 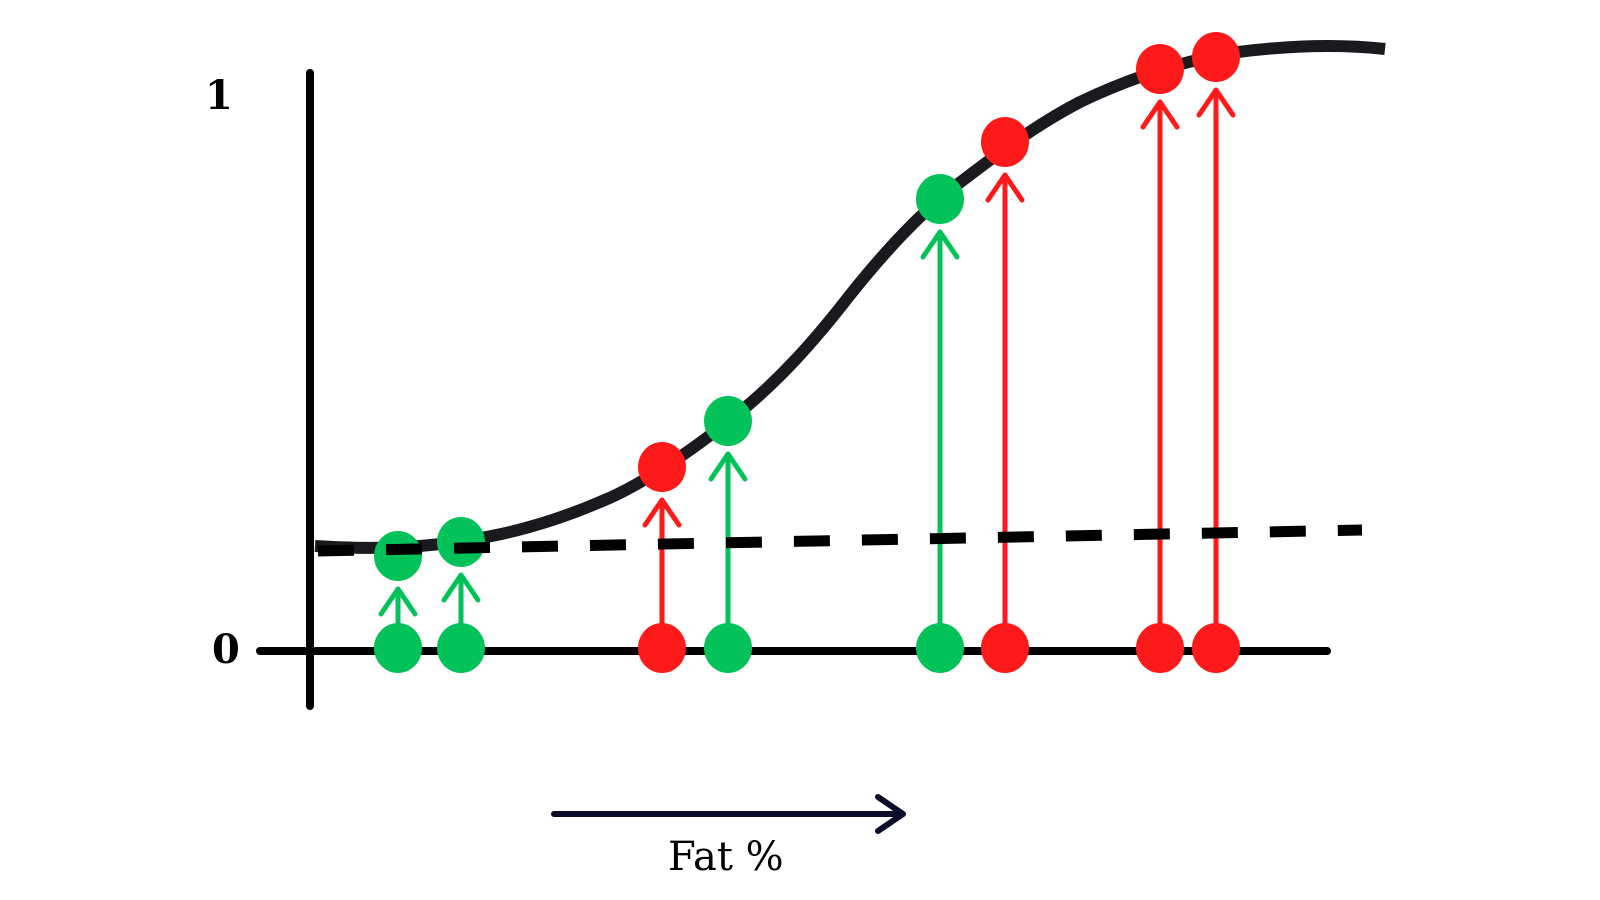 I want to click on x-axis-label: Fat %, so click(x=726, y=857).